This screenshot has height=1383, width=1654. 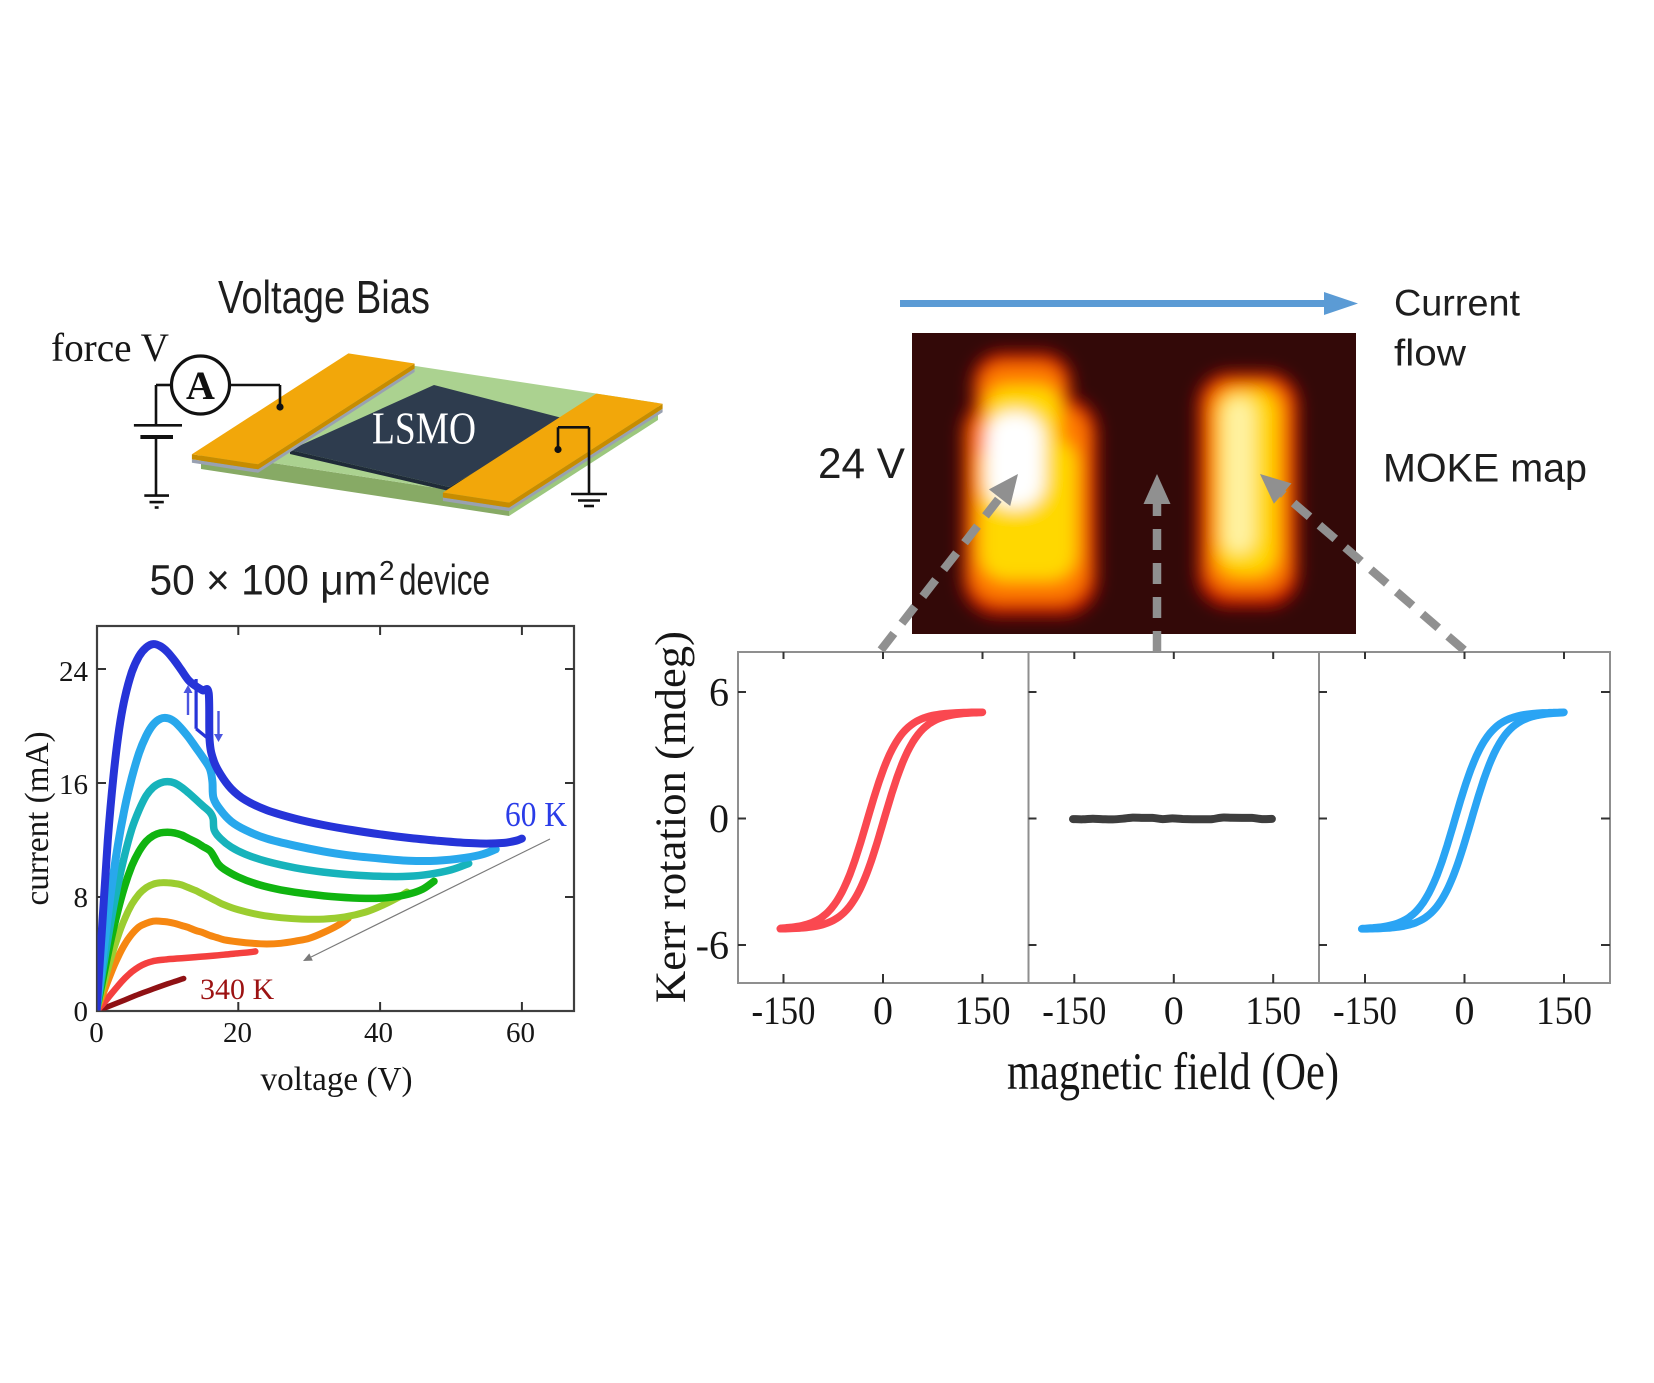 What do you see at coordinates (324, 297) in the screenshot?
I see `svg-text: Voltage Bias` at bounding box center [324, 297].